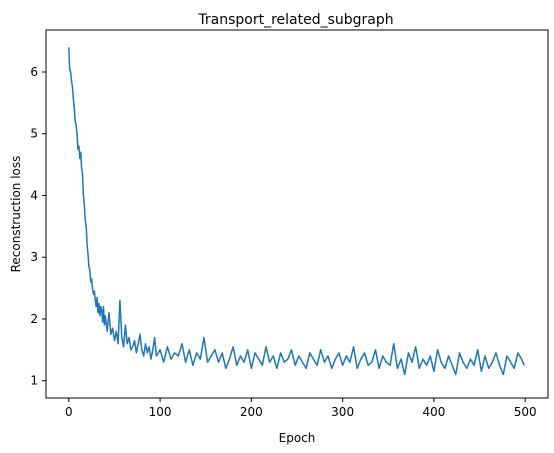 Image resolution: width=554 pixels, height=453 pixels. Describe the element at coordinates (295, 20) in the screenshot. I see `chart-title: Transport_related_subgraph` at that location.